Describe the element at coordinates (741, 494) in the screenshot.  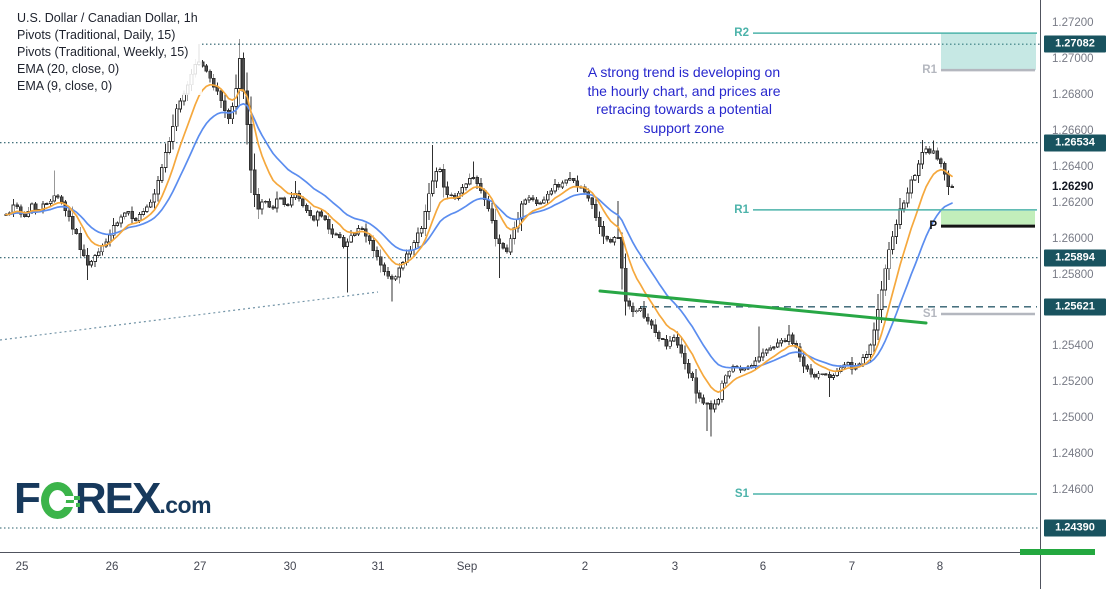
I see `pivot-label-weekly-S1: S1` at that location.